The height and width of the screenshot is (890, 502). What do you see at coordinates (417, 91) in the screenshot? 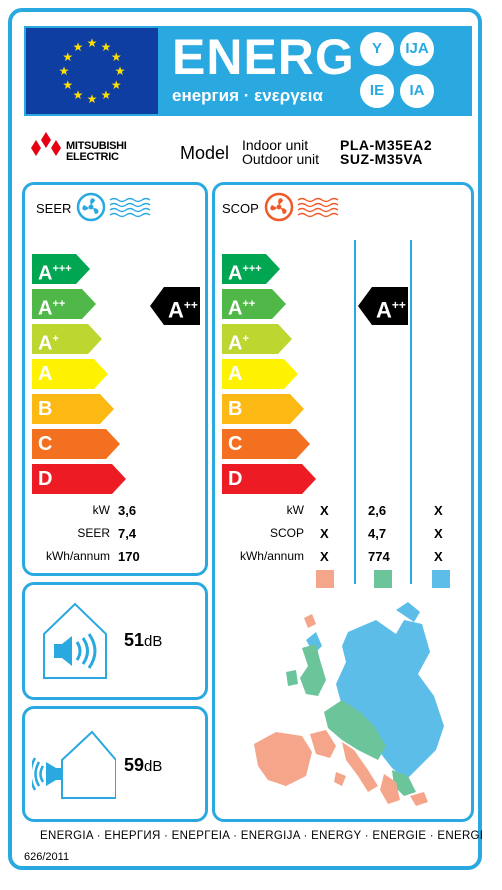
I see `lang-badge-ia: IA` at bounding box center [417, 91].